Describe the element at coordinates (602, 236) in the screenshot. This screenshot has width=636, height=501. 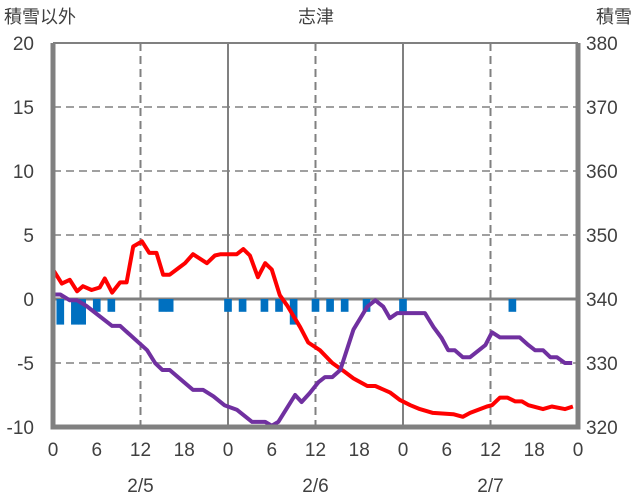
I see `right-tick-label: 350` at that location.